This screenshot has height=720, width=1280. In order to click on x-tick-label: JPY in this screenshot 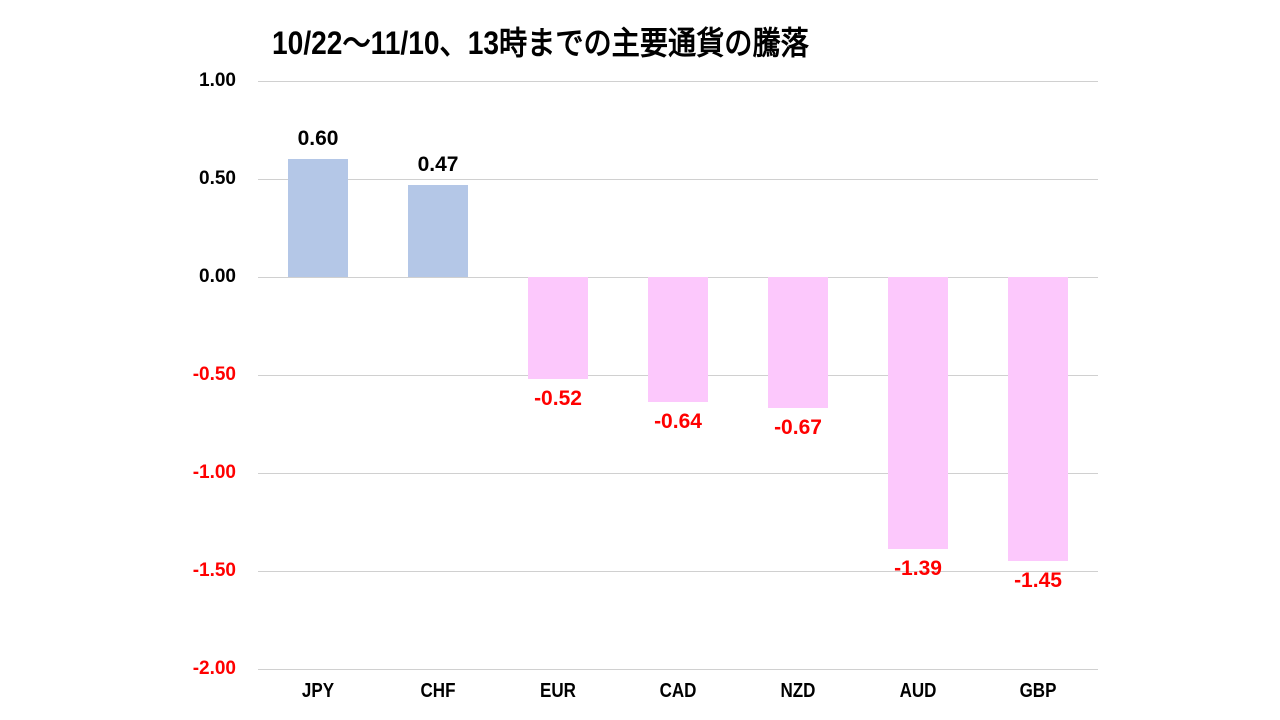, I will do `click(318, 691)`.